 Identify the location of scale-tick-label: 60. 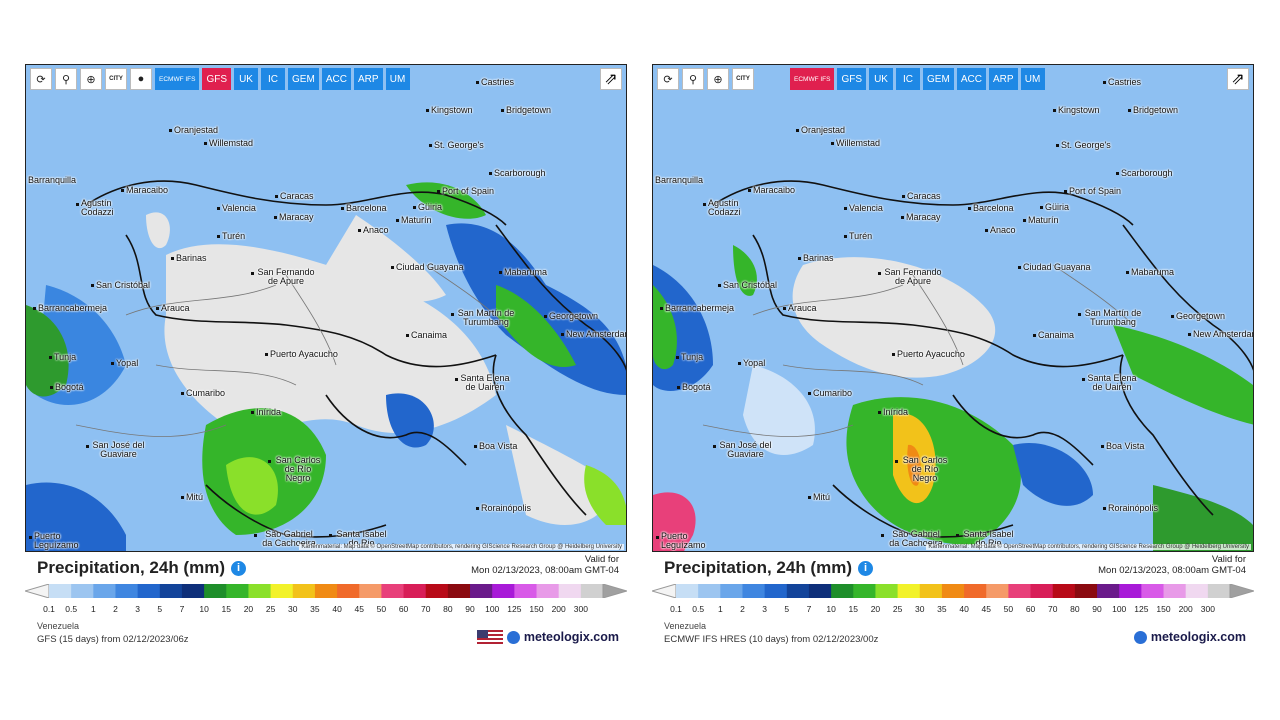
(1030, 609).